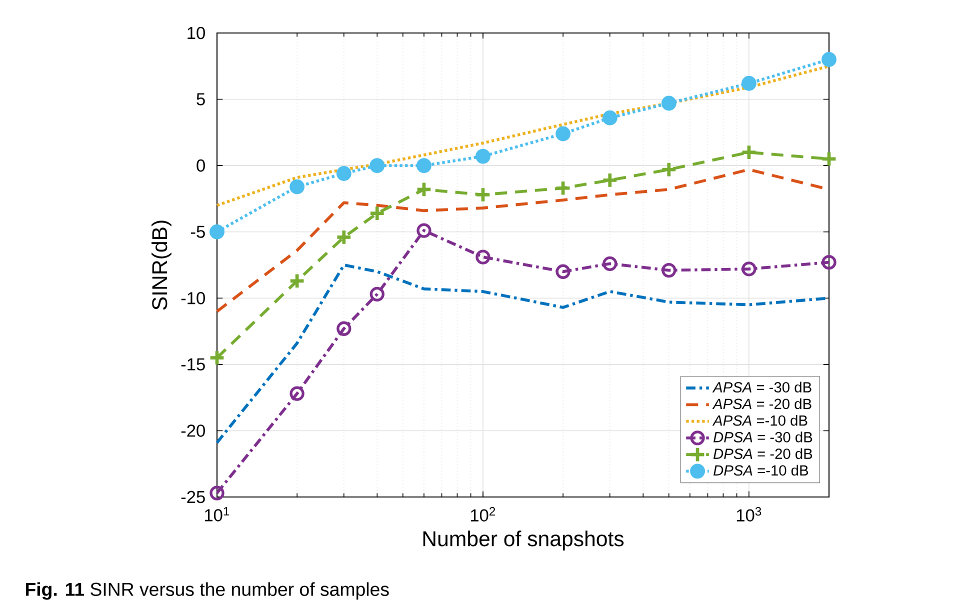 The height and width of the screenshot is (607, 960). Describe the element at coordinates (193, 497) in the screenshot. I see `y-tick-label: -25` at that location.